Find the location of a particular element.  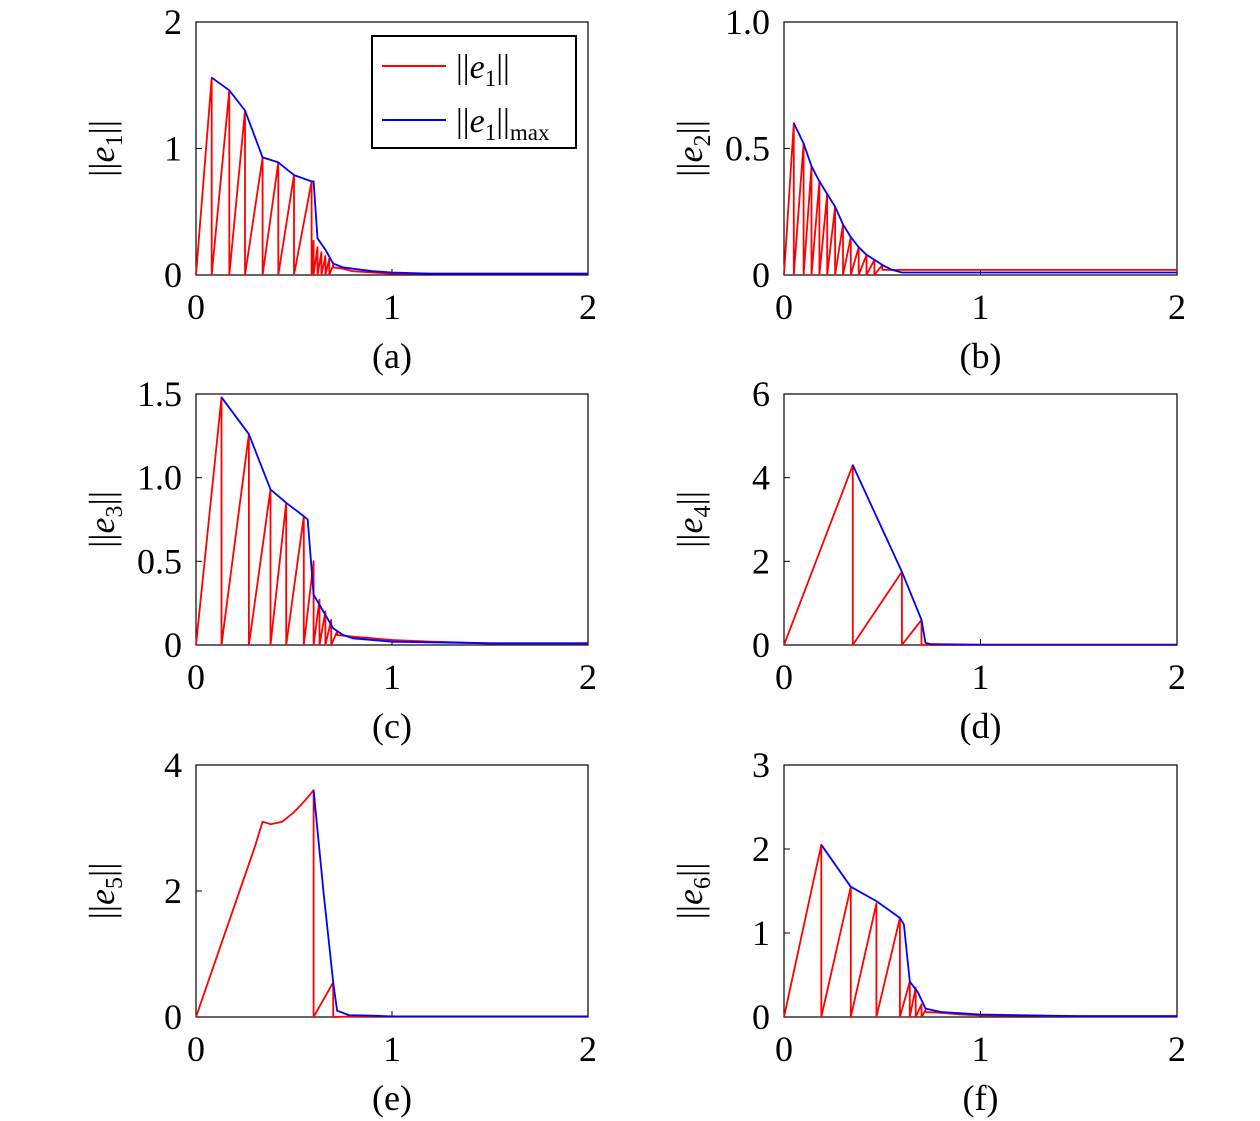

subplot-caption: (d) is located at coordinates (981, 726).